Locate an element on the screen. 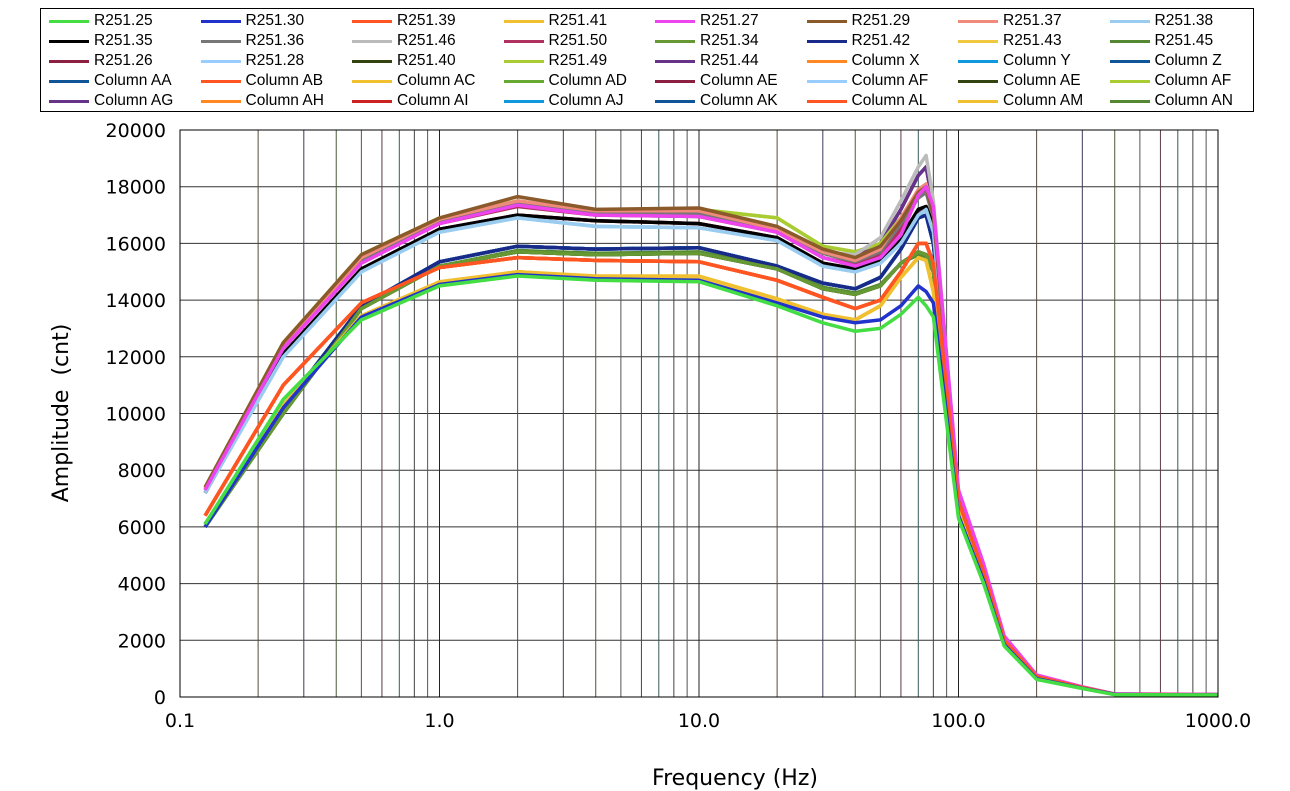  legend-item: Column AC is located at coordinates (413, 81).